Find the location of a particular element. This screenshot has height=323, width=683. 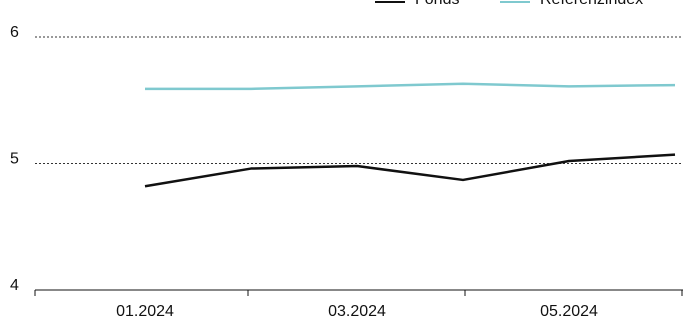

x-tick-label: 03.2024 is located at coordinates (357, 311).